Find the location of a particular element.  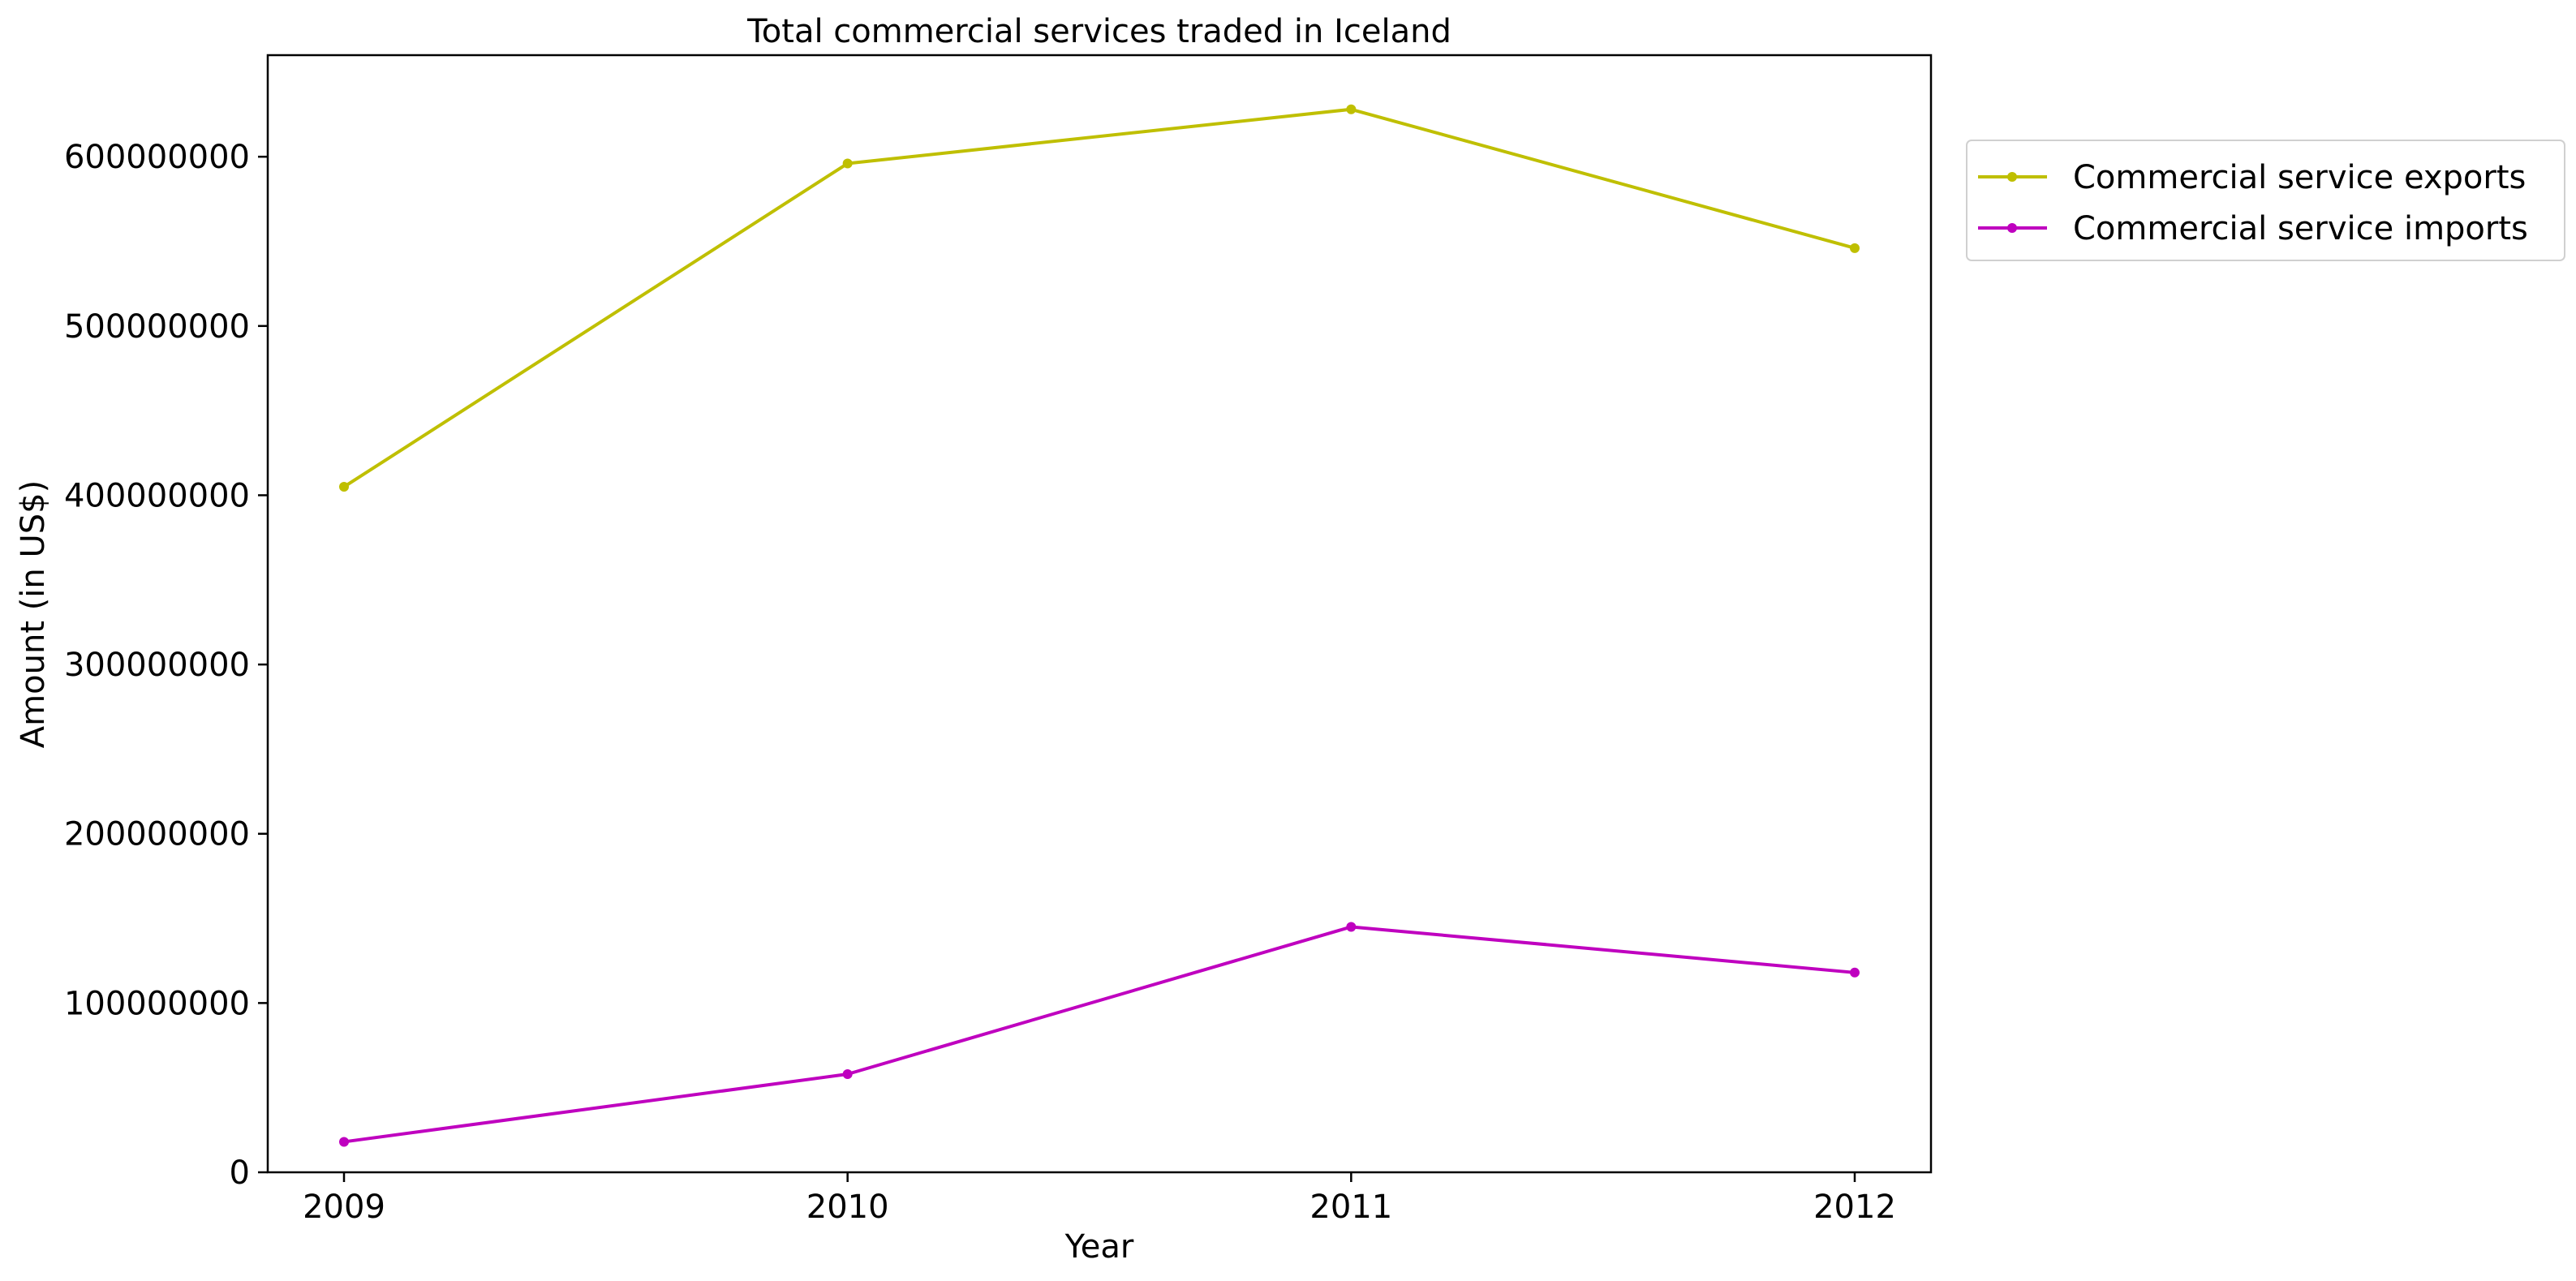

y-tick-label: 500000000 is located at coordinates (157, 327).